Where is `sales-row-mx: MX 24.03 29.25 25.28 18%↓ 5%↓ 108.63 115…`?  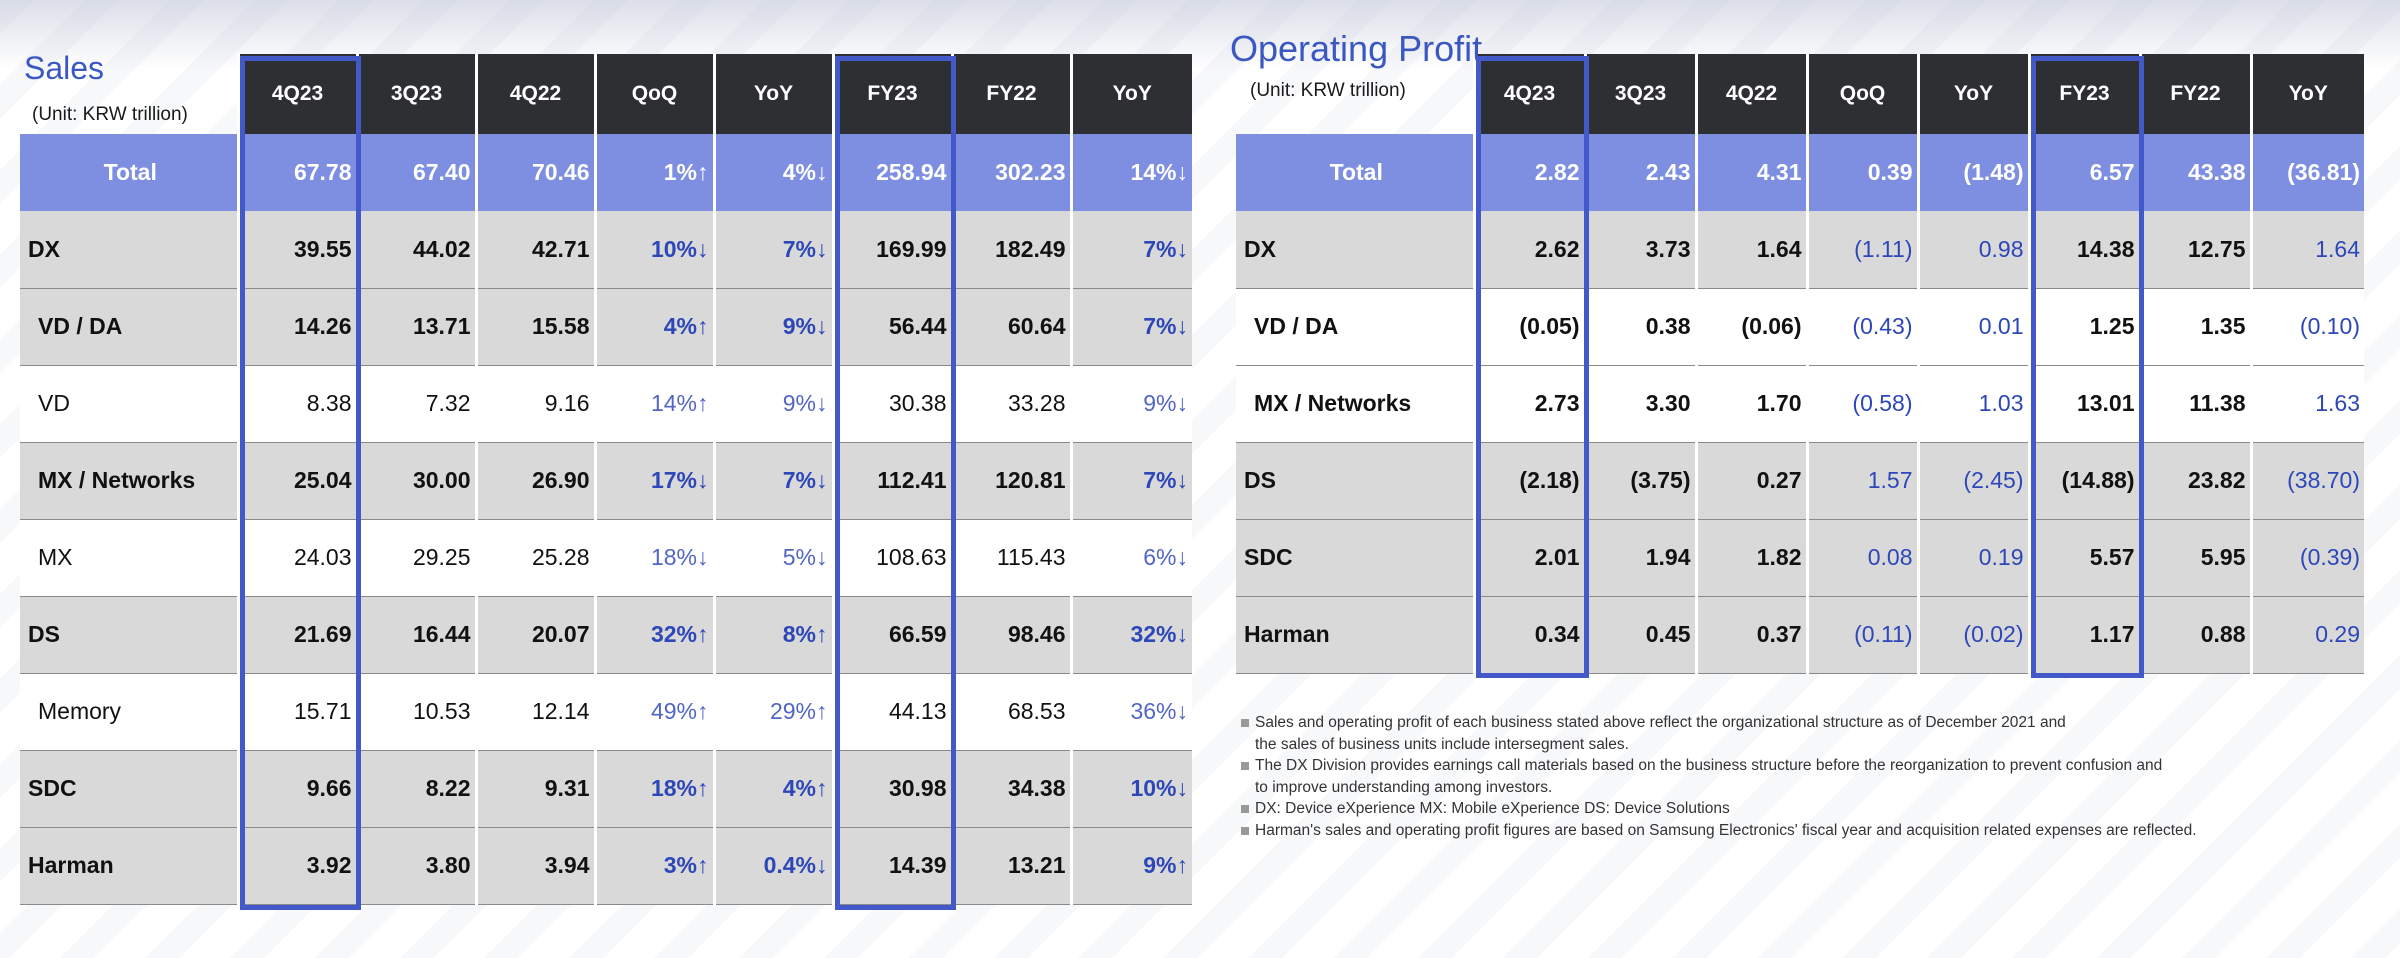 sales-row-mx: MX 24.03 29.25 25.28 18%↓ 5%↓ 108.63 115… is located at coordinates (606, 558).